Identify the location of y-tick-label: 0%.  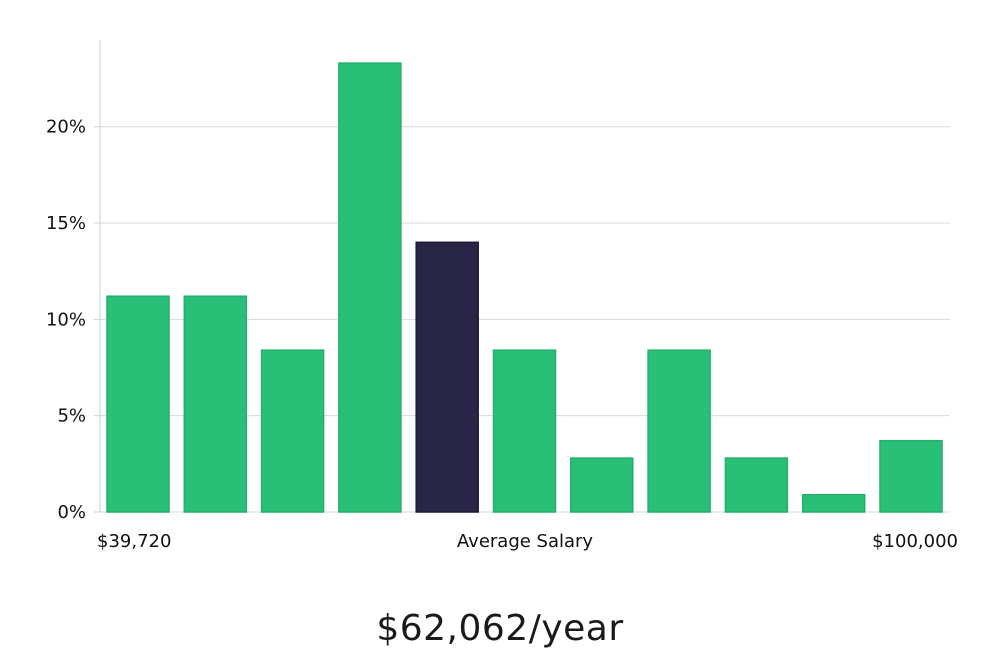
(71, 512).